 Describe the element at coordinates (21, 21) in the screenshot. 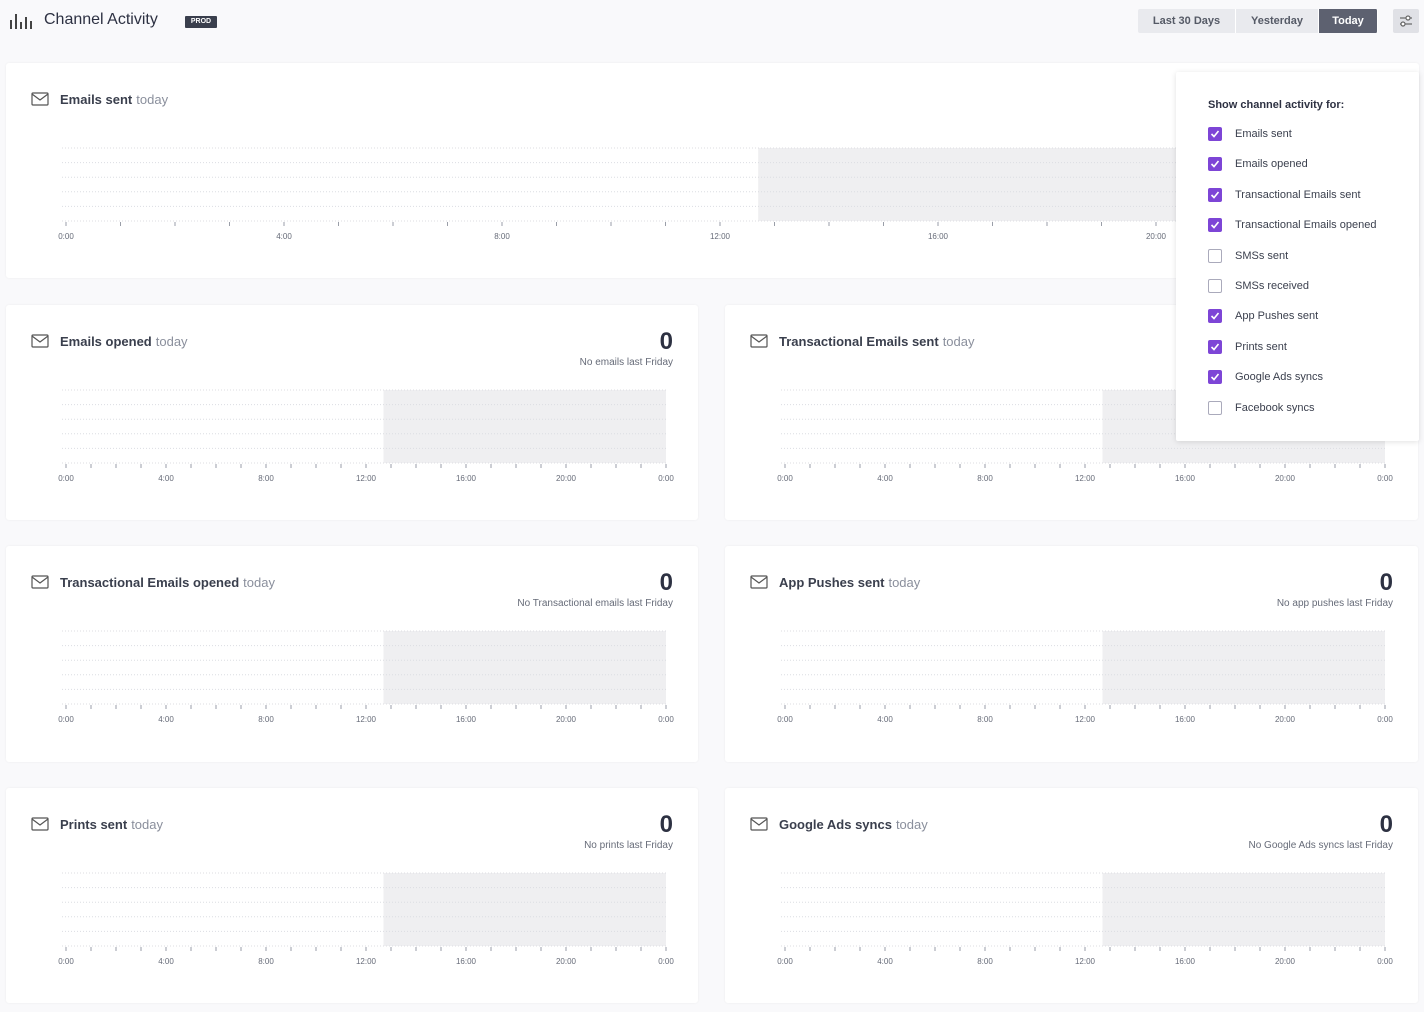

I see `logo-icon` at that location.